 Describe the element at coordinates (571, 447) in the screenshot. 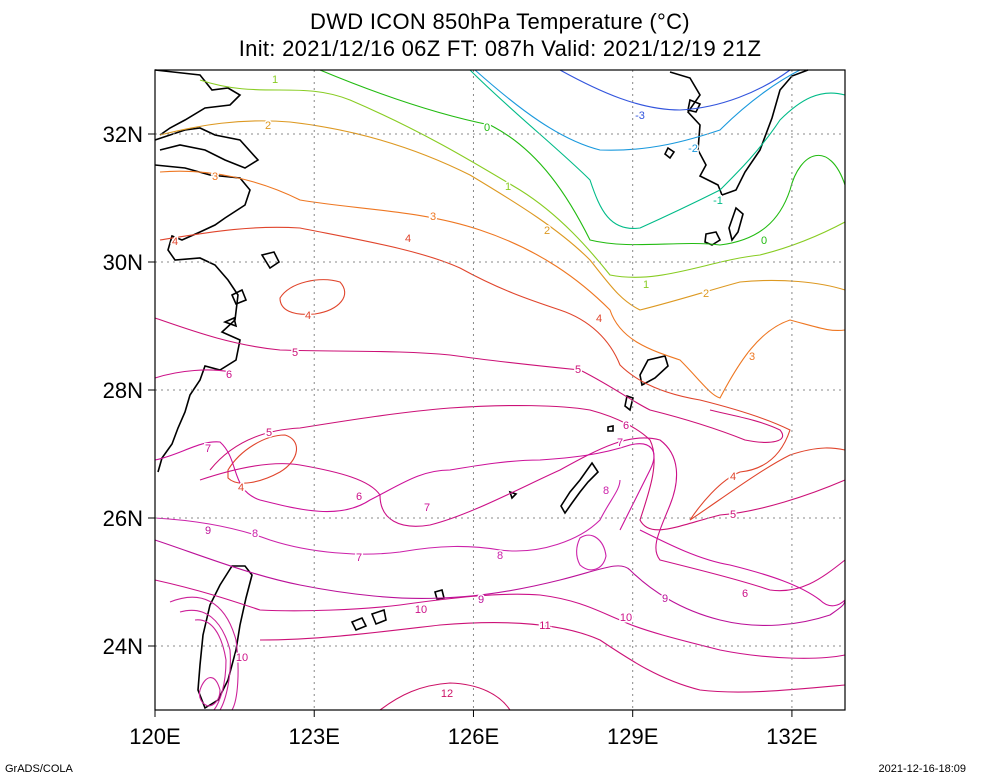

I see `small-islets` at that location.